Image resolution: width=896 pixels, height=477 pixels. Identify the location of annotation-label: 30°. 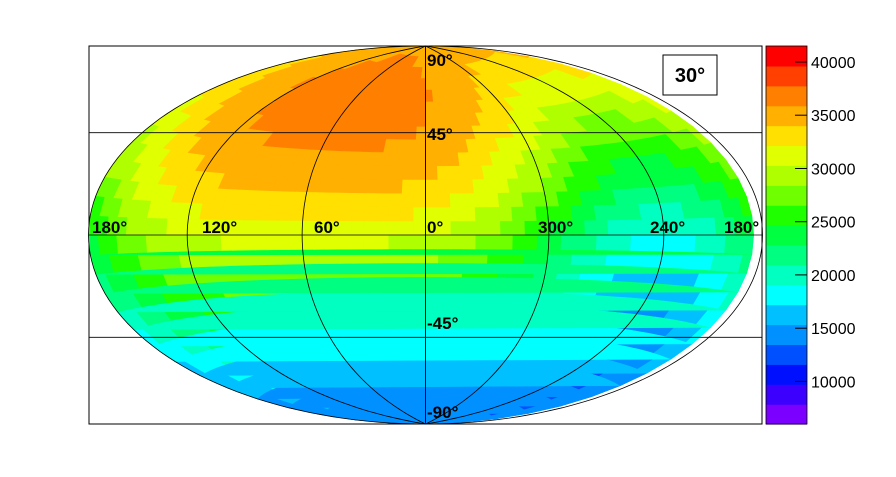
(690, 76).